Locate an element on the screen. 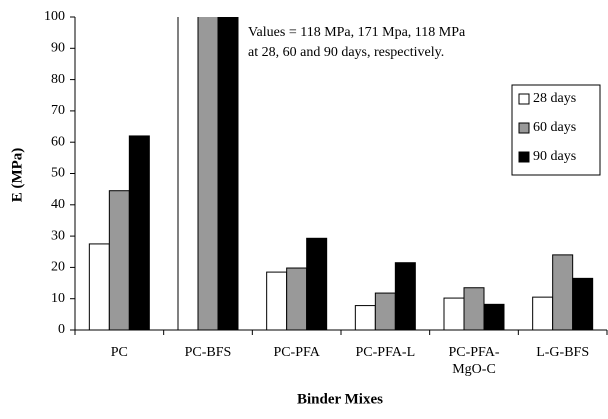  x-tick-label: PC-BFS is located at coordinates (208, 352).